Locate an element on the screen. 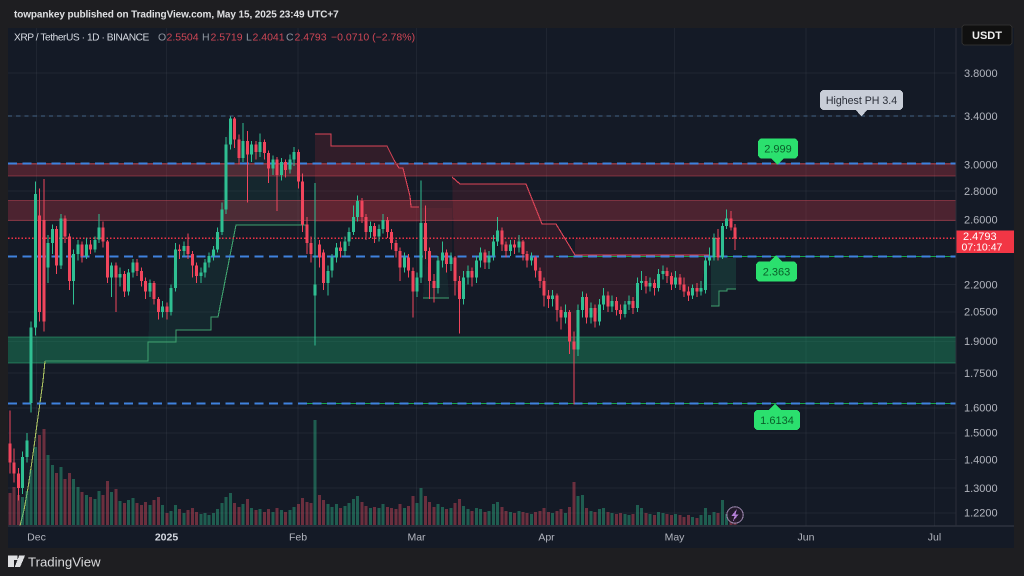 This screenshot has height=576, width=1024. svg-text: Jun is located at coordinates (806, 538).